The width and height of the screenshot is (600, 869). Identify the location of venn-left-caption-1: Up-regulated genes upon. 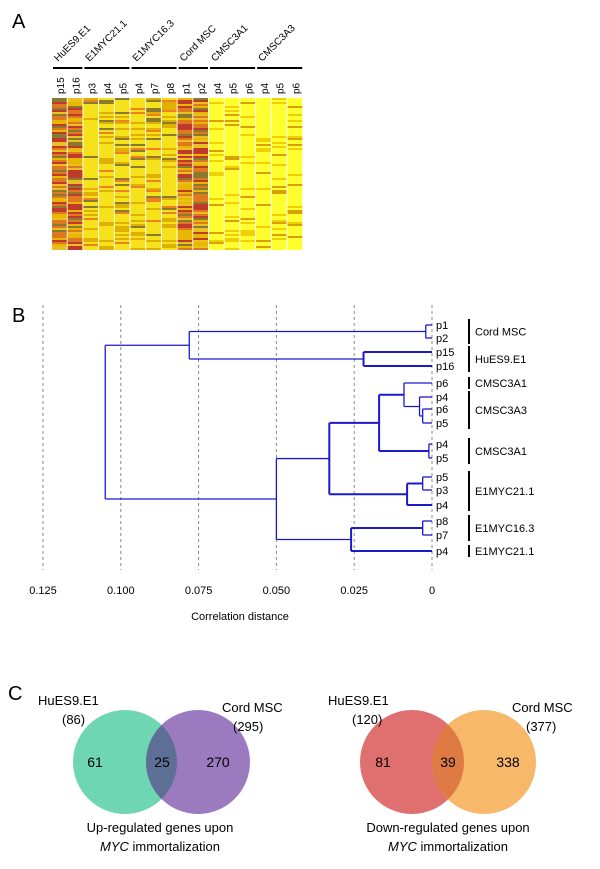
(160, 827).